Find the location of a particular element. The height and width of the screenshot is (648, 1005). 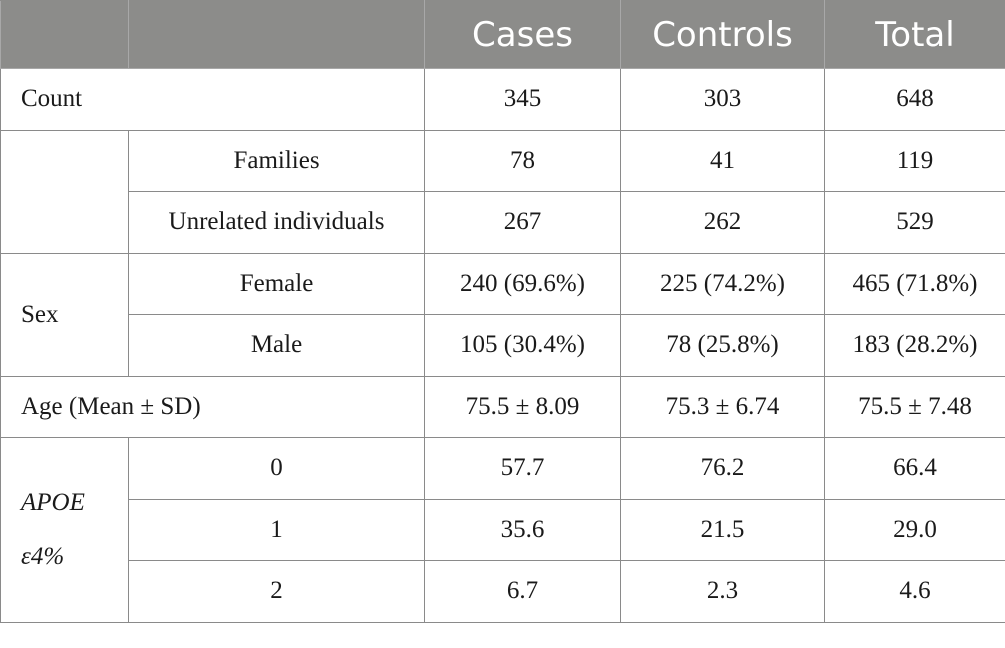

table-row-unrelated: Unrelated individuals 267 262 529 is located at coordinates (503, 222).